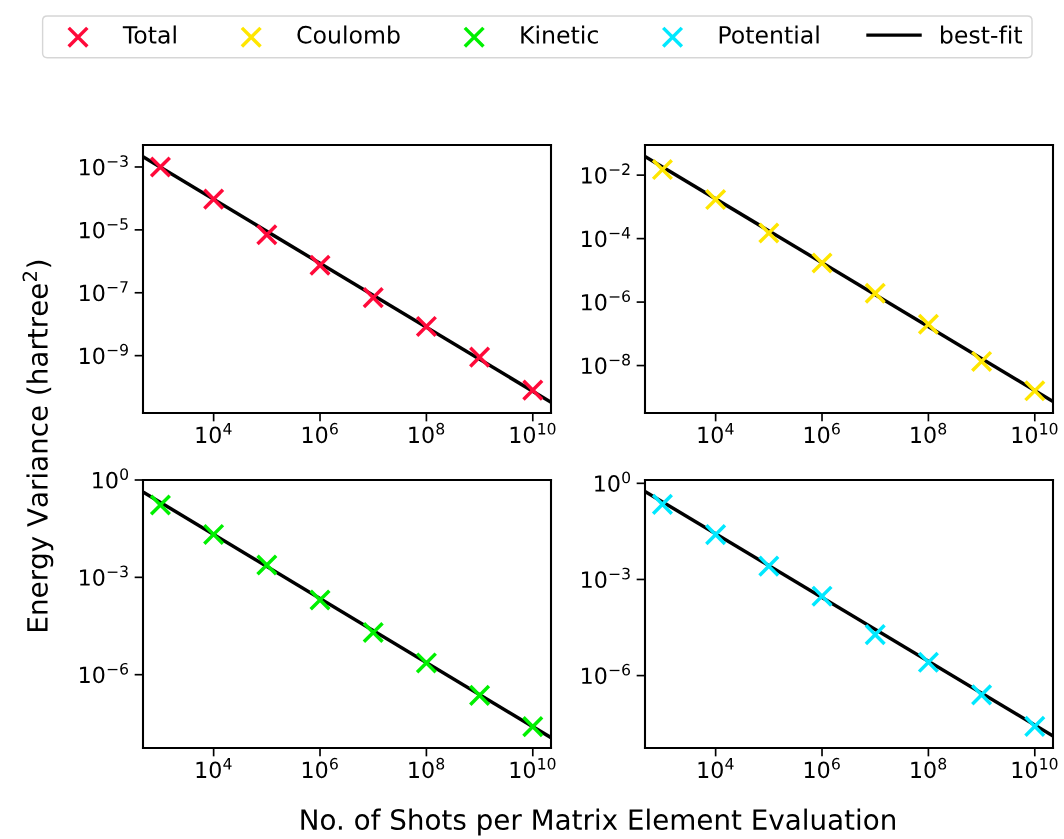 Image resolution: width=1064 pixels, height=839 pixels. I want to click on legend-label: Kinetic, so click(559, 34).